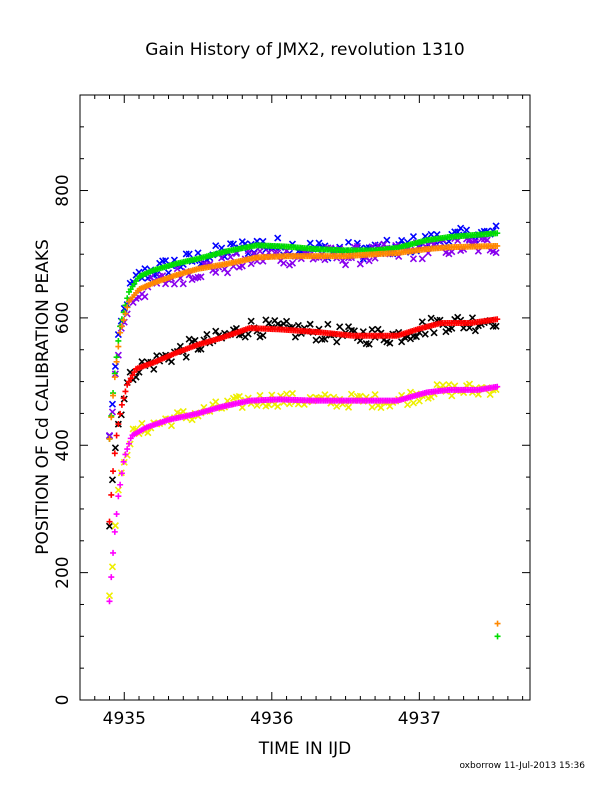  Describe the element at coordinates (63, 190) in the screenshot. I see `y-tick-label: 800` at that location.